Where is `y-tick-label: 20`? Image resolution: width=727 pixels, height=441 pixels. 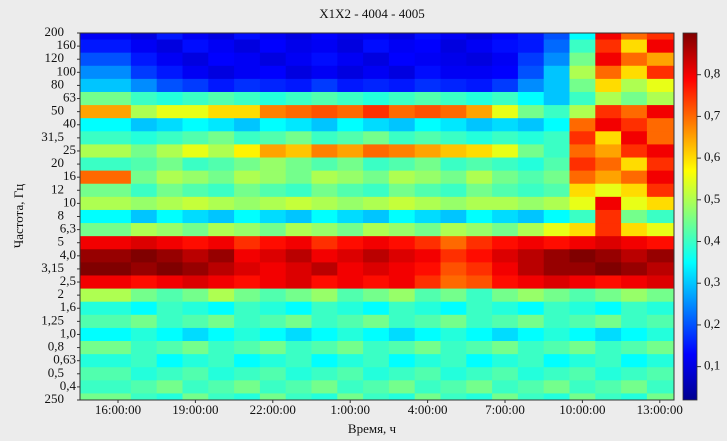
y-tick-label: 20 is located at coordinates (57, 162).